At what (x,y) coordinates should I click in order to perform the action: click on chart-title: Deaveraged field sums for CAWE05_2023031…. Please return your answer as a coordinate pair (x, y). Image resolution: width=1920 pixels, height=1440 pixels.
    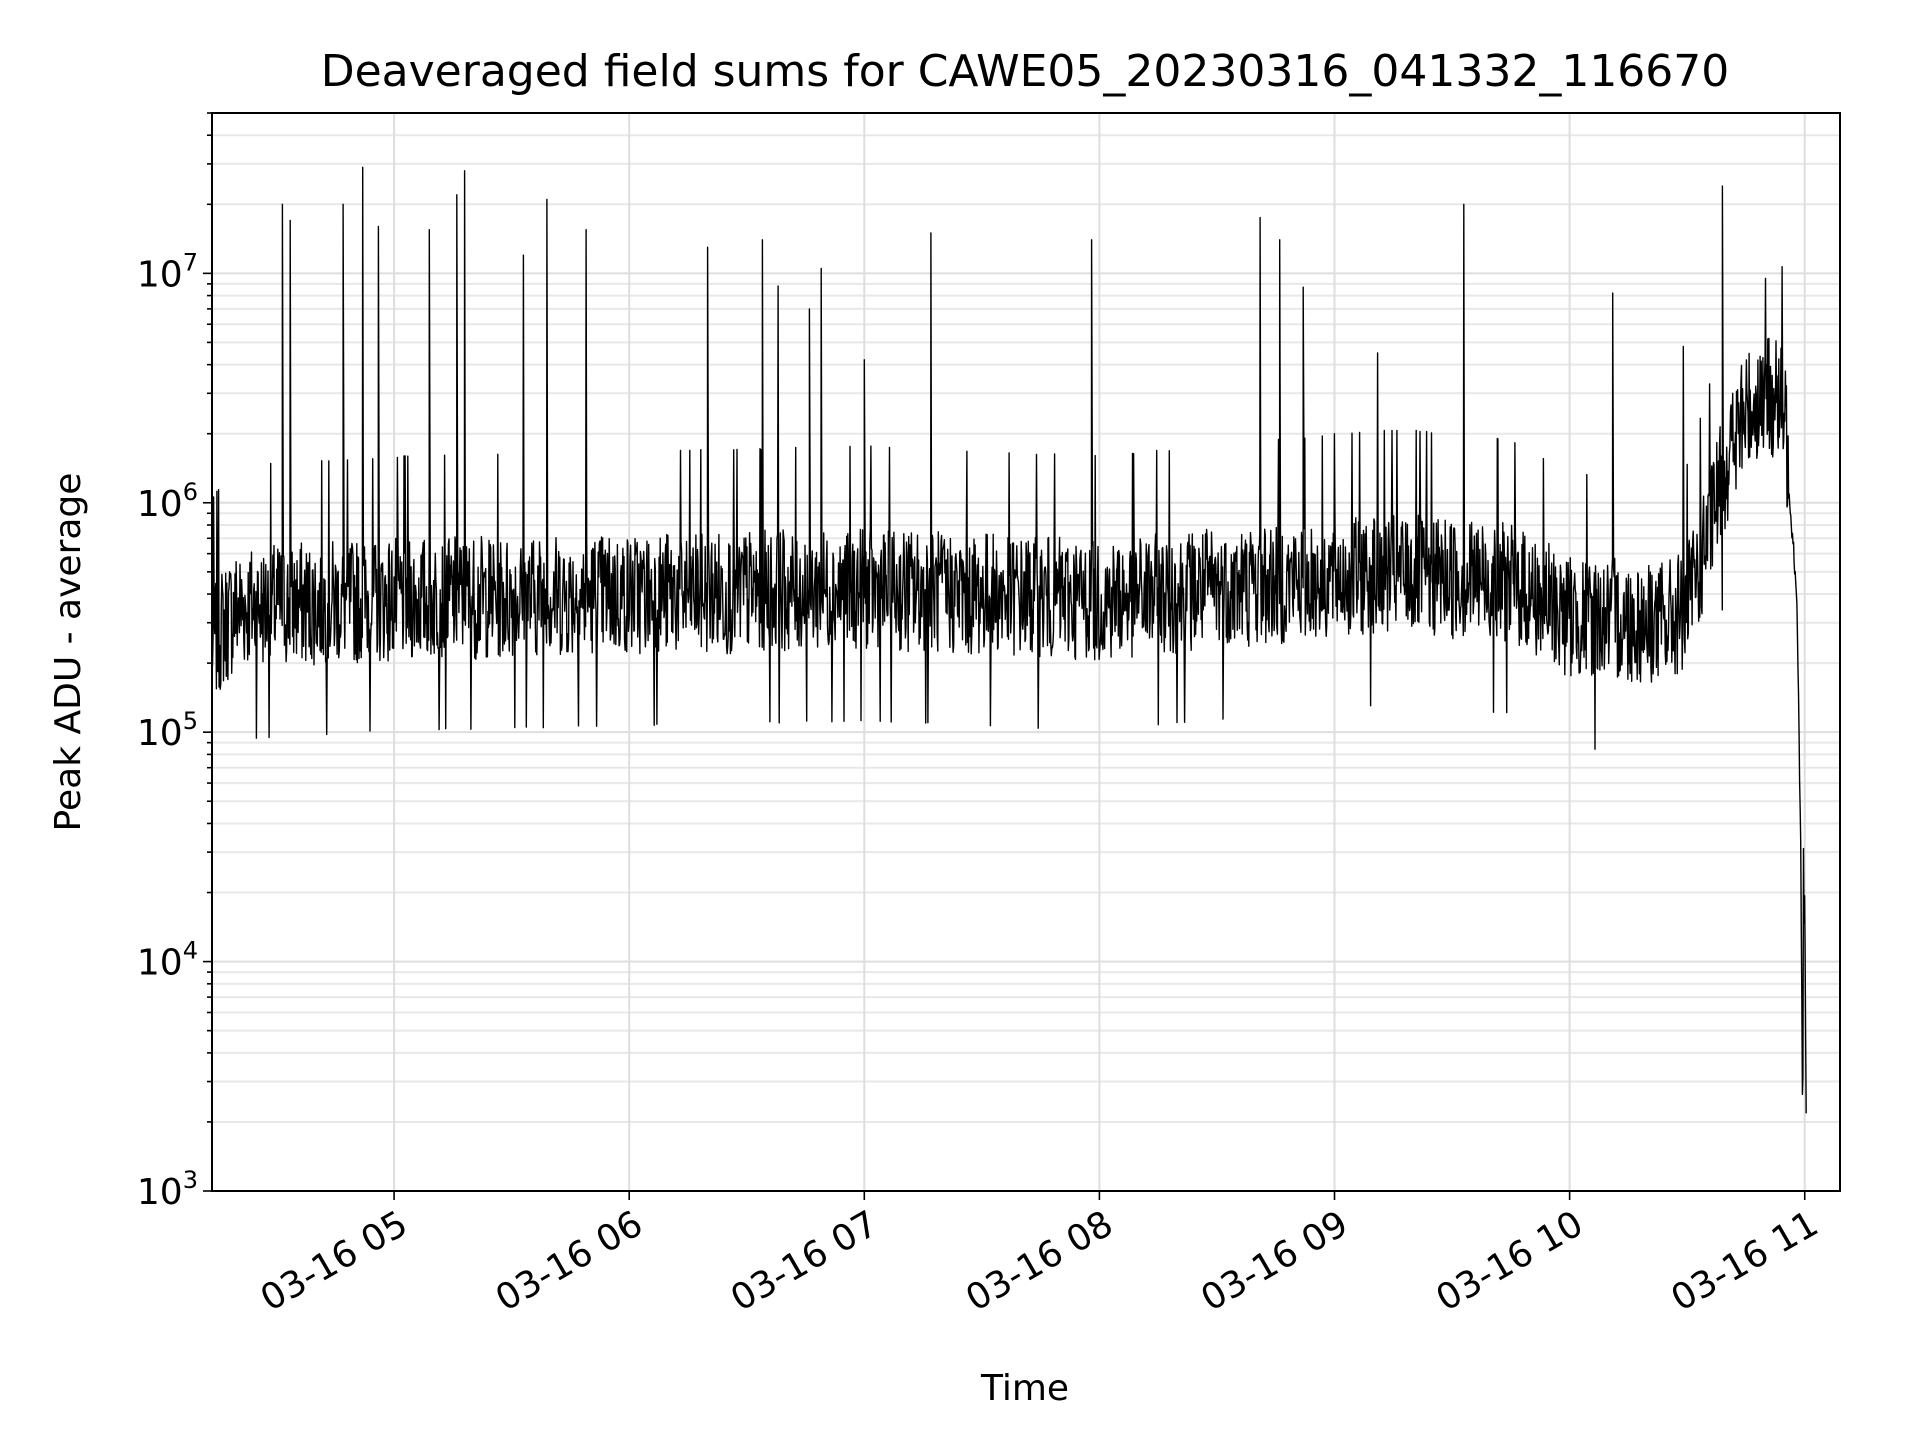
    Looking at the image, I should click on (1025, 71).